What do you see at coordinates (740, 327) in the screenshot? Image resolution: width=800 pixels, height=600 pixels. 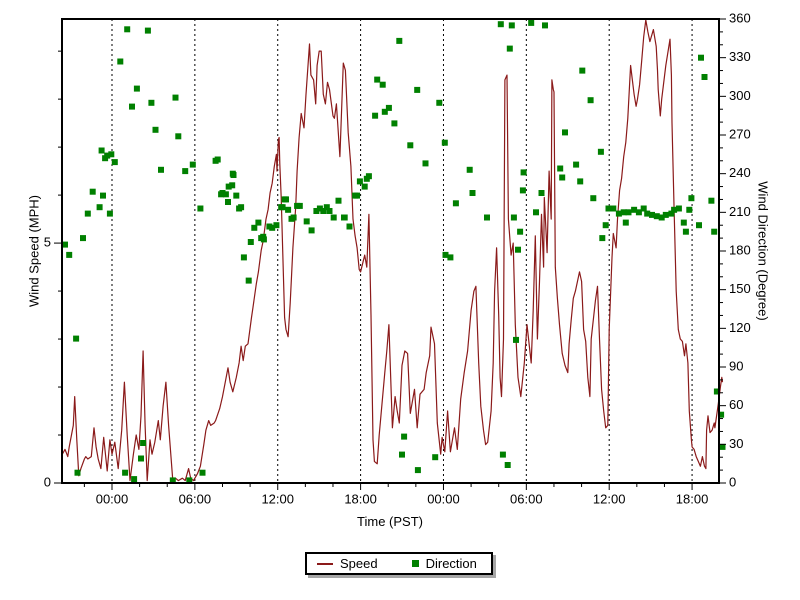 I see `svg-text: 120` at bounding box center [740, 327].